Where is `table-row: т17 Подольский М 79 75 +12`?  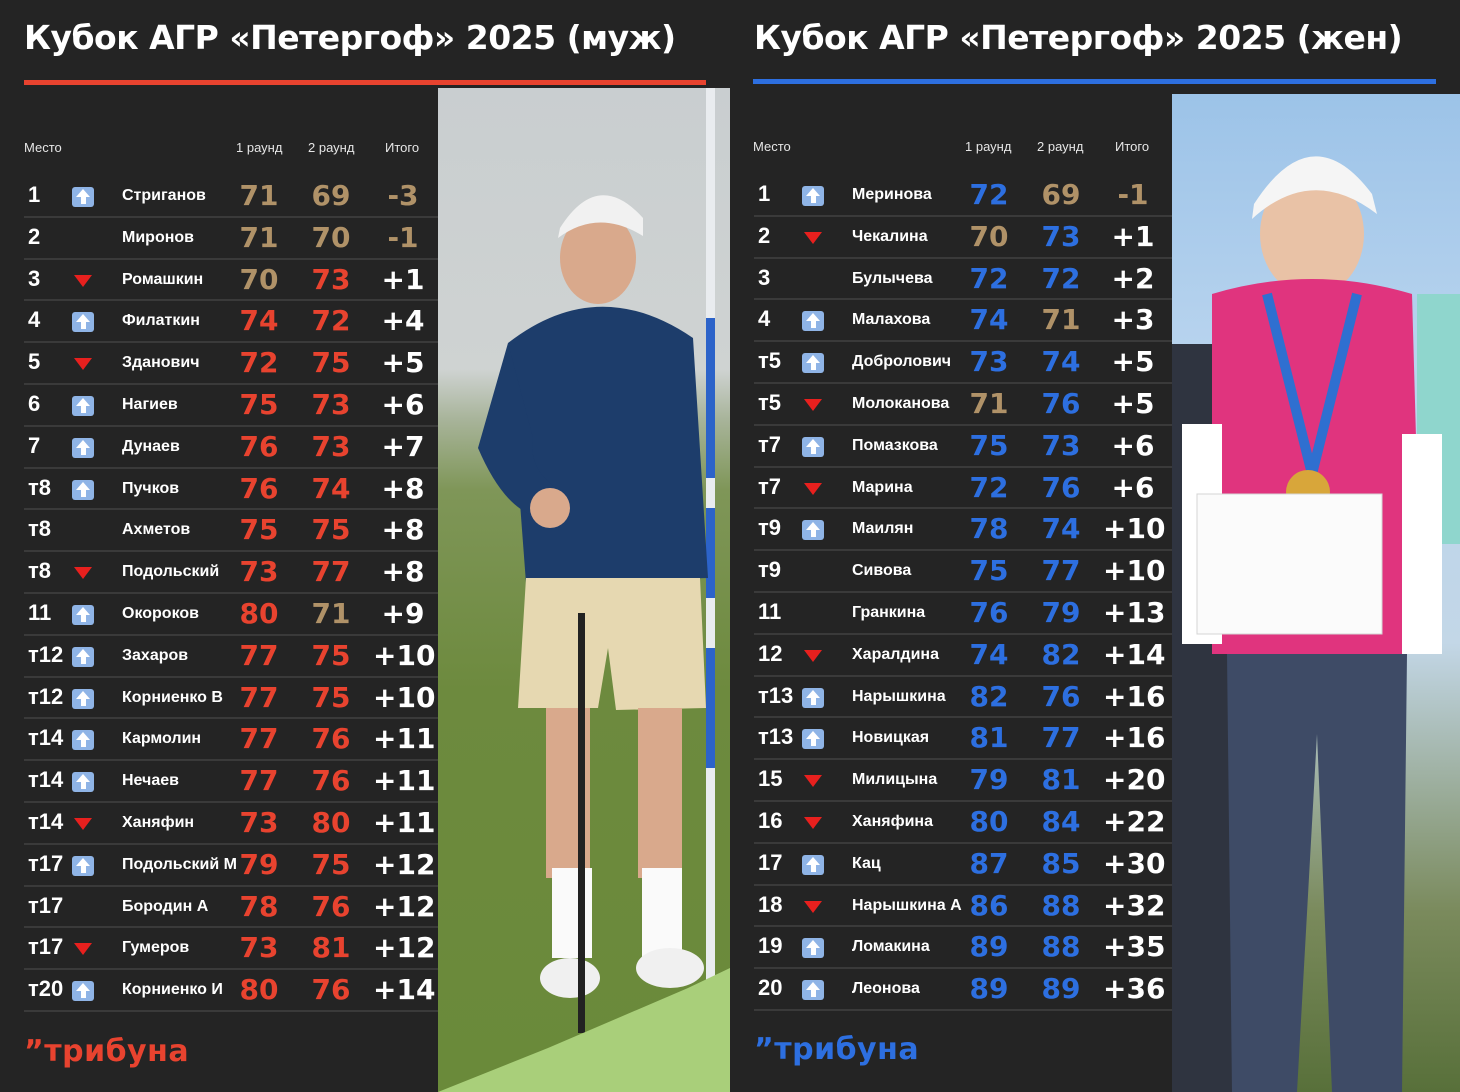 table-row: т17 Подольский М 79 75 +12 is located at coordinates (231, 866).